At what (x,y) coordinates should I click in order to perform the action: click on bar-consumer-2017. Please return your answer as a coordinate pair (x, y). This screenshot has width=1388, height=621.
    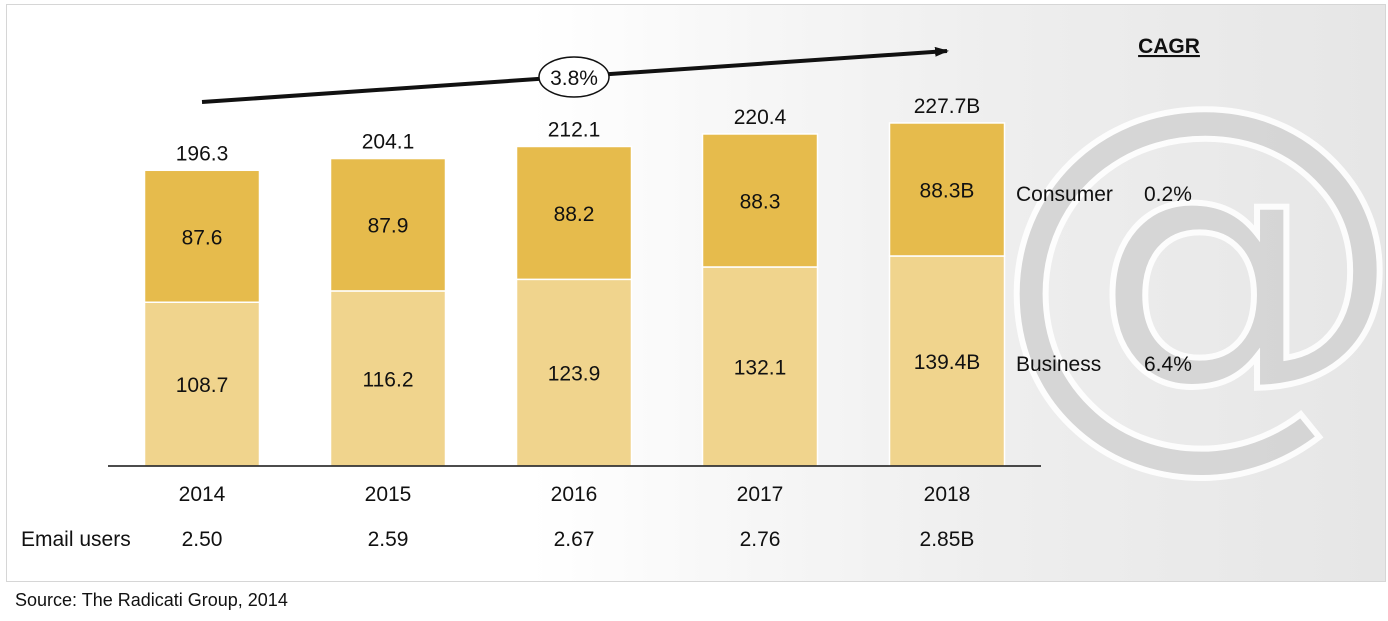
    Looking at the image, I should click on (760, 200).